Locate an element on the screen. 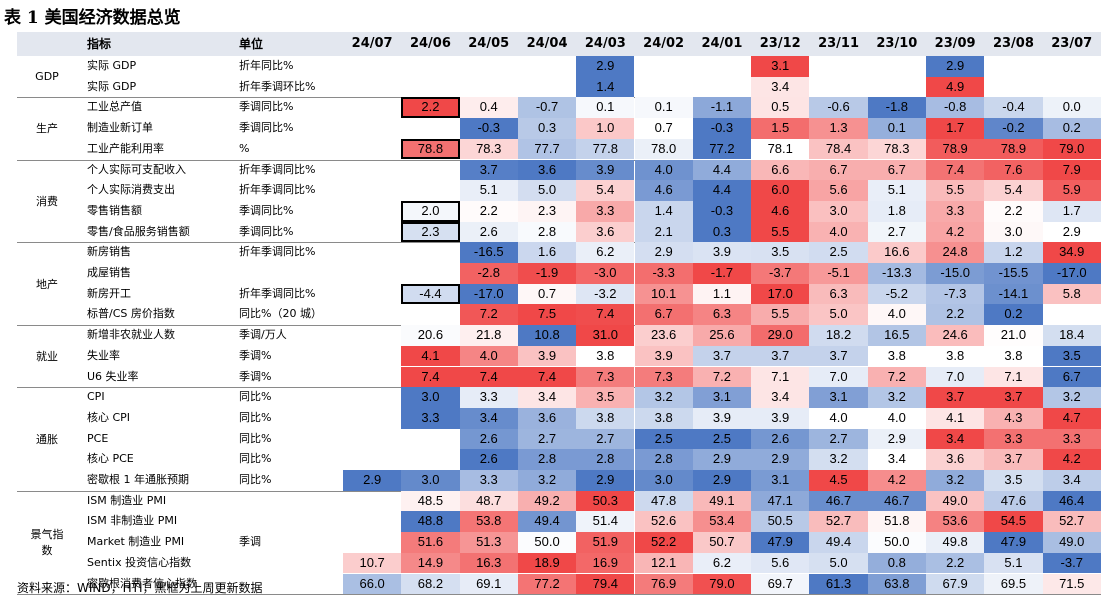  data-cell: -13.3 is located at coordinates (896, 273).